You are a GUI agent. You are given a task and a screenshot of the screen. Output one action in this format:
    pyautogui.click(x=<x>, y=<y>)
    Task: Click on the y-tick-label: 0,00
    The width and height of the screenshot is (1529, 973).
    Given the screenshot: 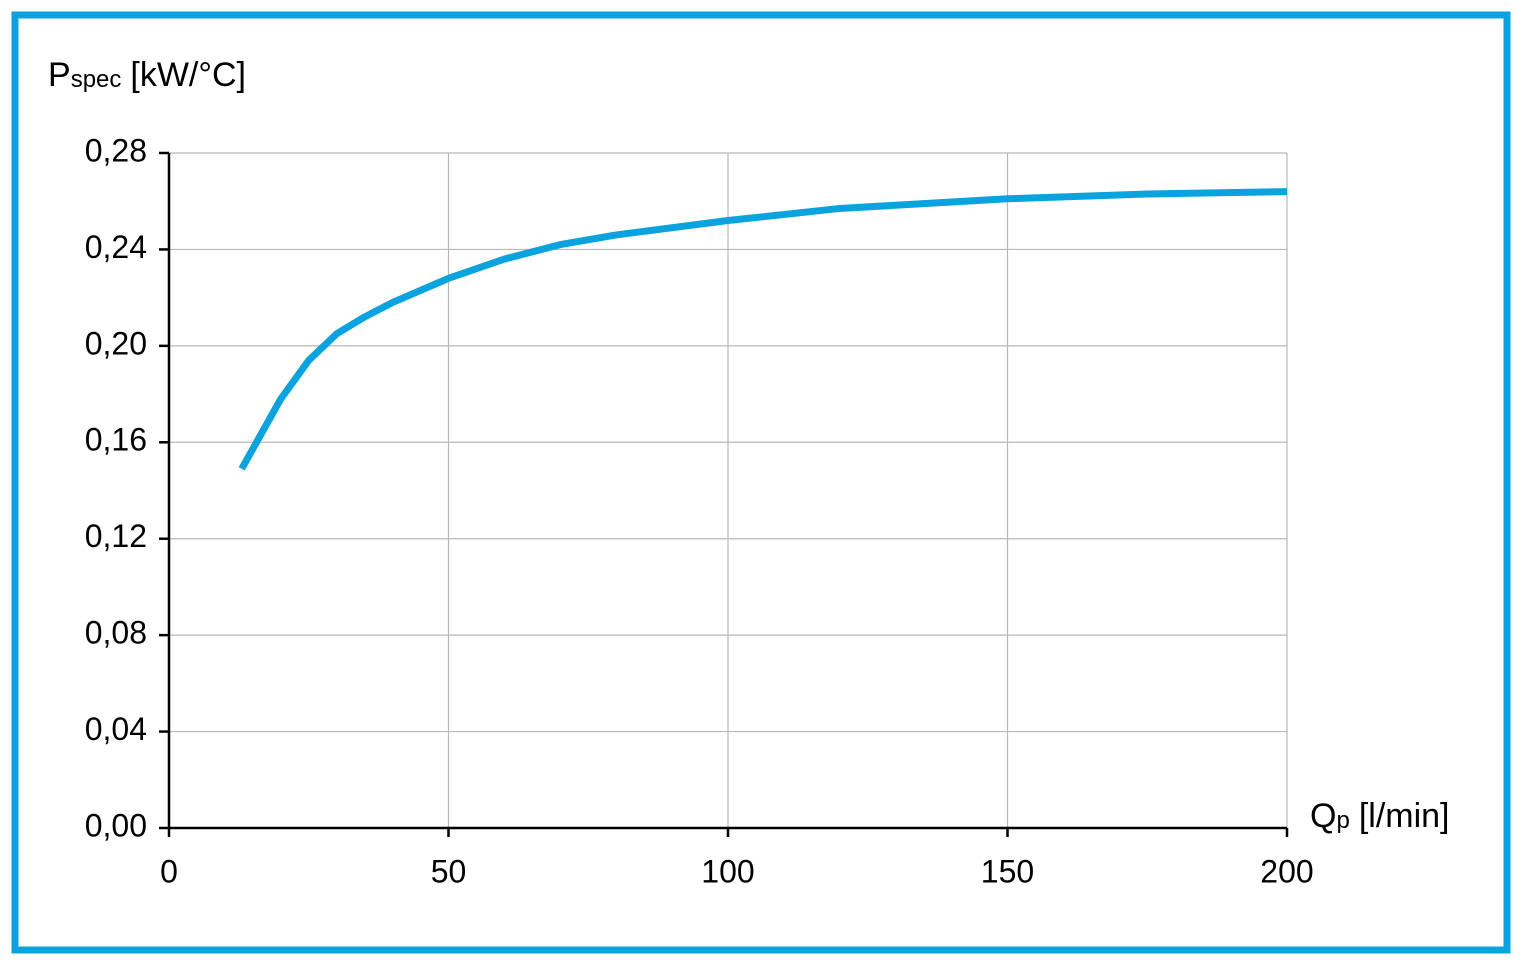 What is the action you would take?
    pyautogui.click(x=116, y=825)
    